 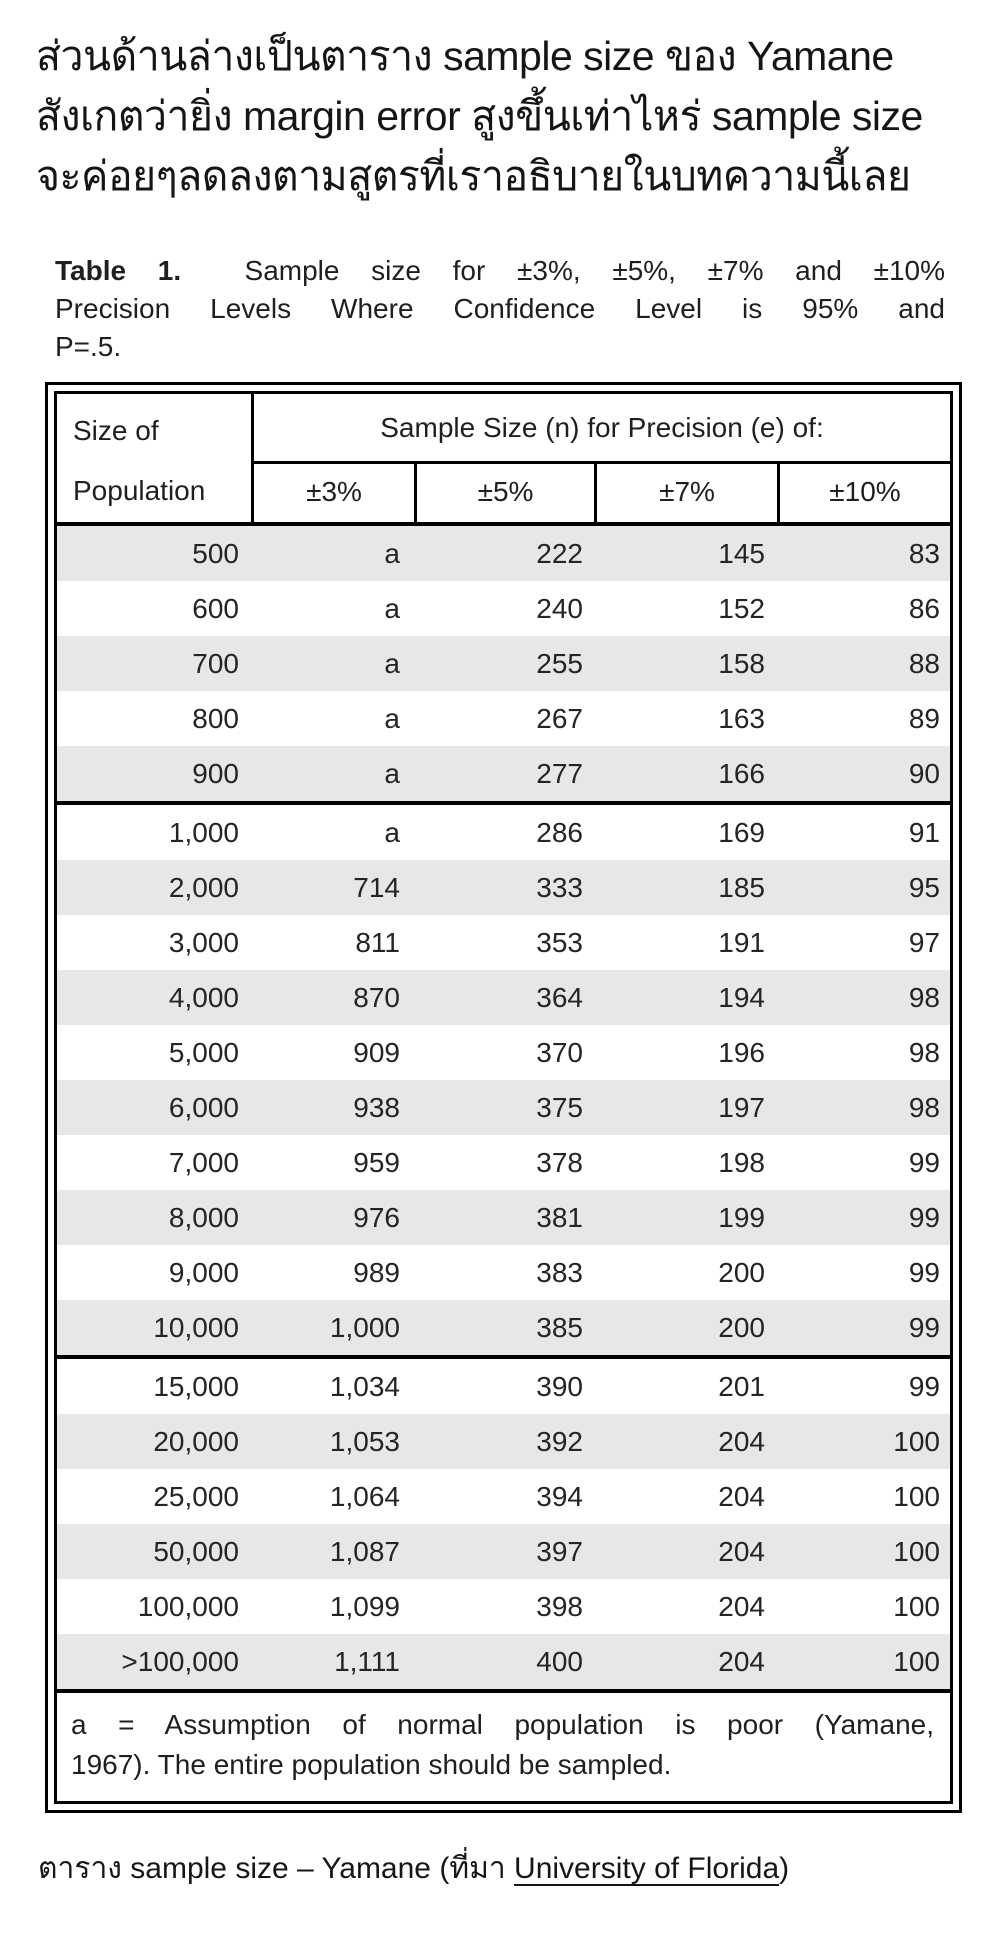 What do you see at coordinates (741, 663) in the screenshot?
I see `cell-7pct: 158` at bounding box center [741, 663].